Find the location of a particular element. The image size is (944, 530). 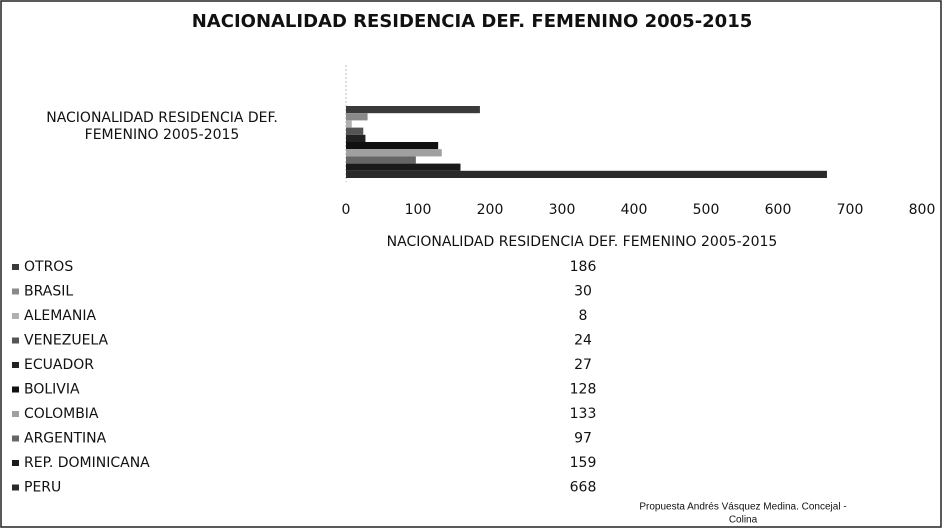

x-tick-label: 0 is located at coordinates (346, 210).